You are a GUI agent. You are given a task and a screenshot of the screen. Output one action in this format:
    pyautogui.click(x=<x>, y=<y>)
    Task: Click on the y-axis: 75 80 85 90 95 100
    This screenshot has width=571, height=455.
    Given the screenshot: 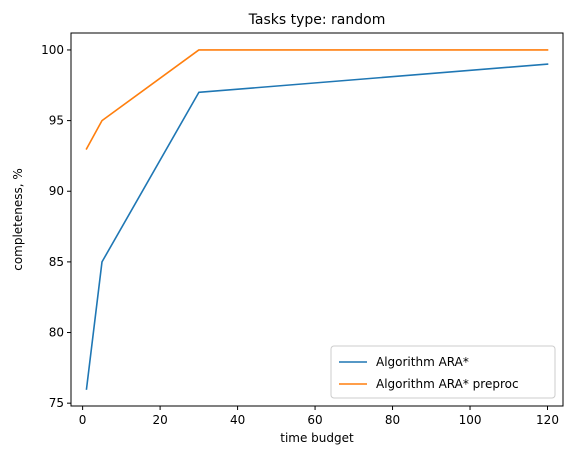 What is the action you would take?
    pyautogui.click(x=56, y=226)
    